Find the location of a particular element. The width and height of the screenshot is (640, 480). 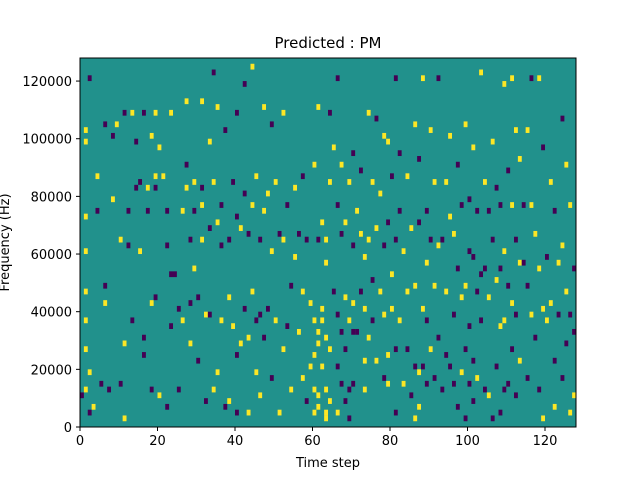

y-tick-label: 20000 is located at coordinates (51, 370).